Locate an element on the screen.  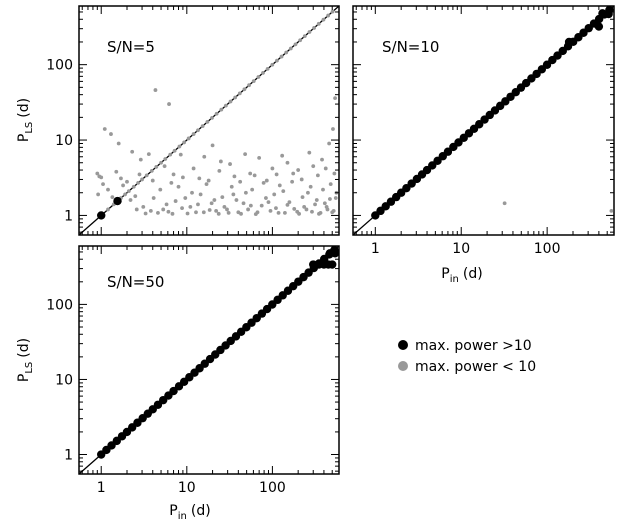
panel-label: S/N=10 is located at coordinates (410, 47).